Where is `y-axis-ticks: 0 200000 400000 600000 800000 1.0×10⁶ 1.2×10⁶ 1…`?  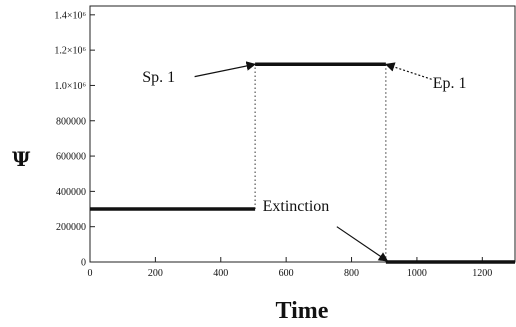 y-axis-ticks: 0 200000 400000 600000 800000 1.0×10⁶ 1.2×10⁶ 1… is located at coordinates (74, 139).